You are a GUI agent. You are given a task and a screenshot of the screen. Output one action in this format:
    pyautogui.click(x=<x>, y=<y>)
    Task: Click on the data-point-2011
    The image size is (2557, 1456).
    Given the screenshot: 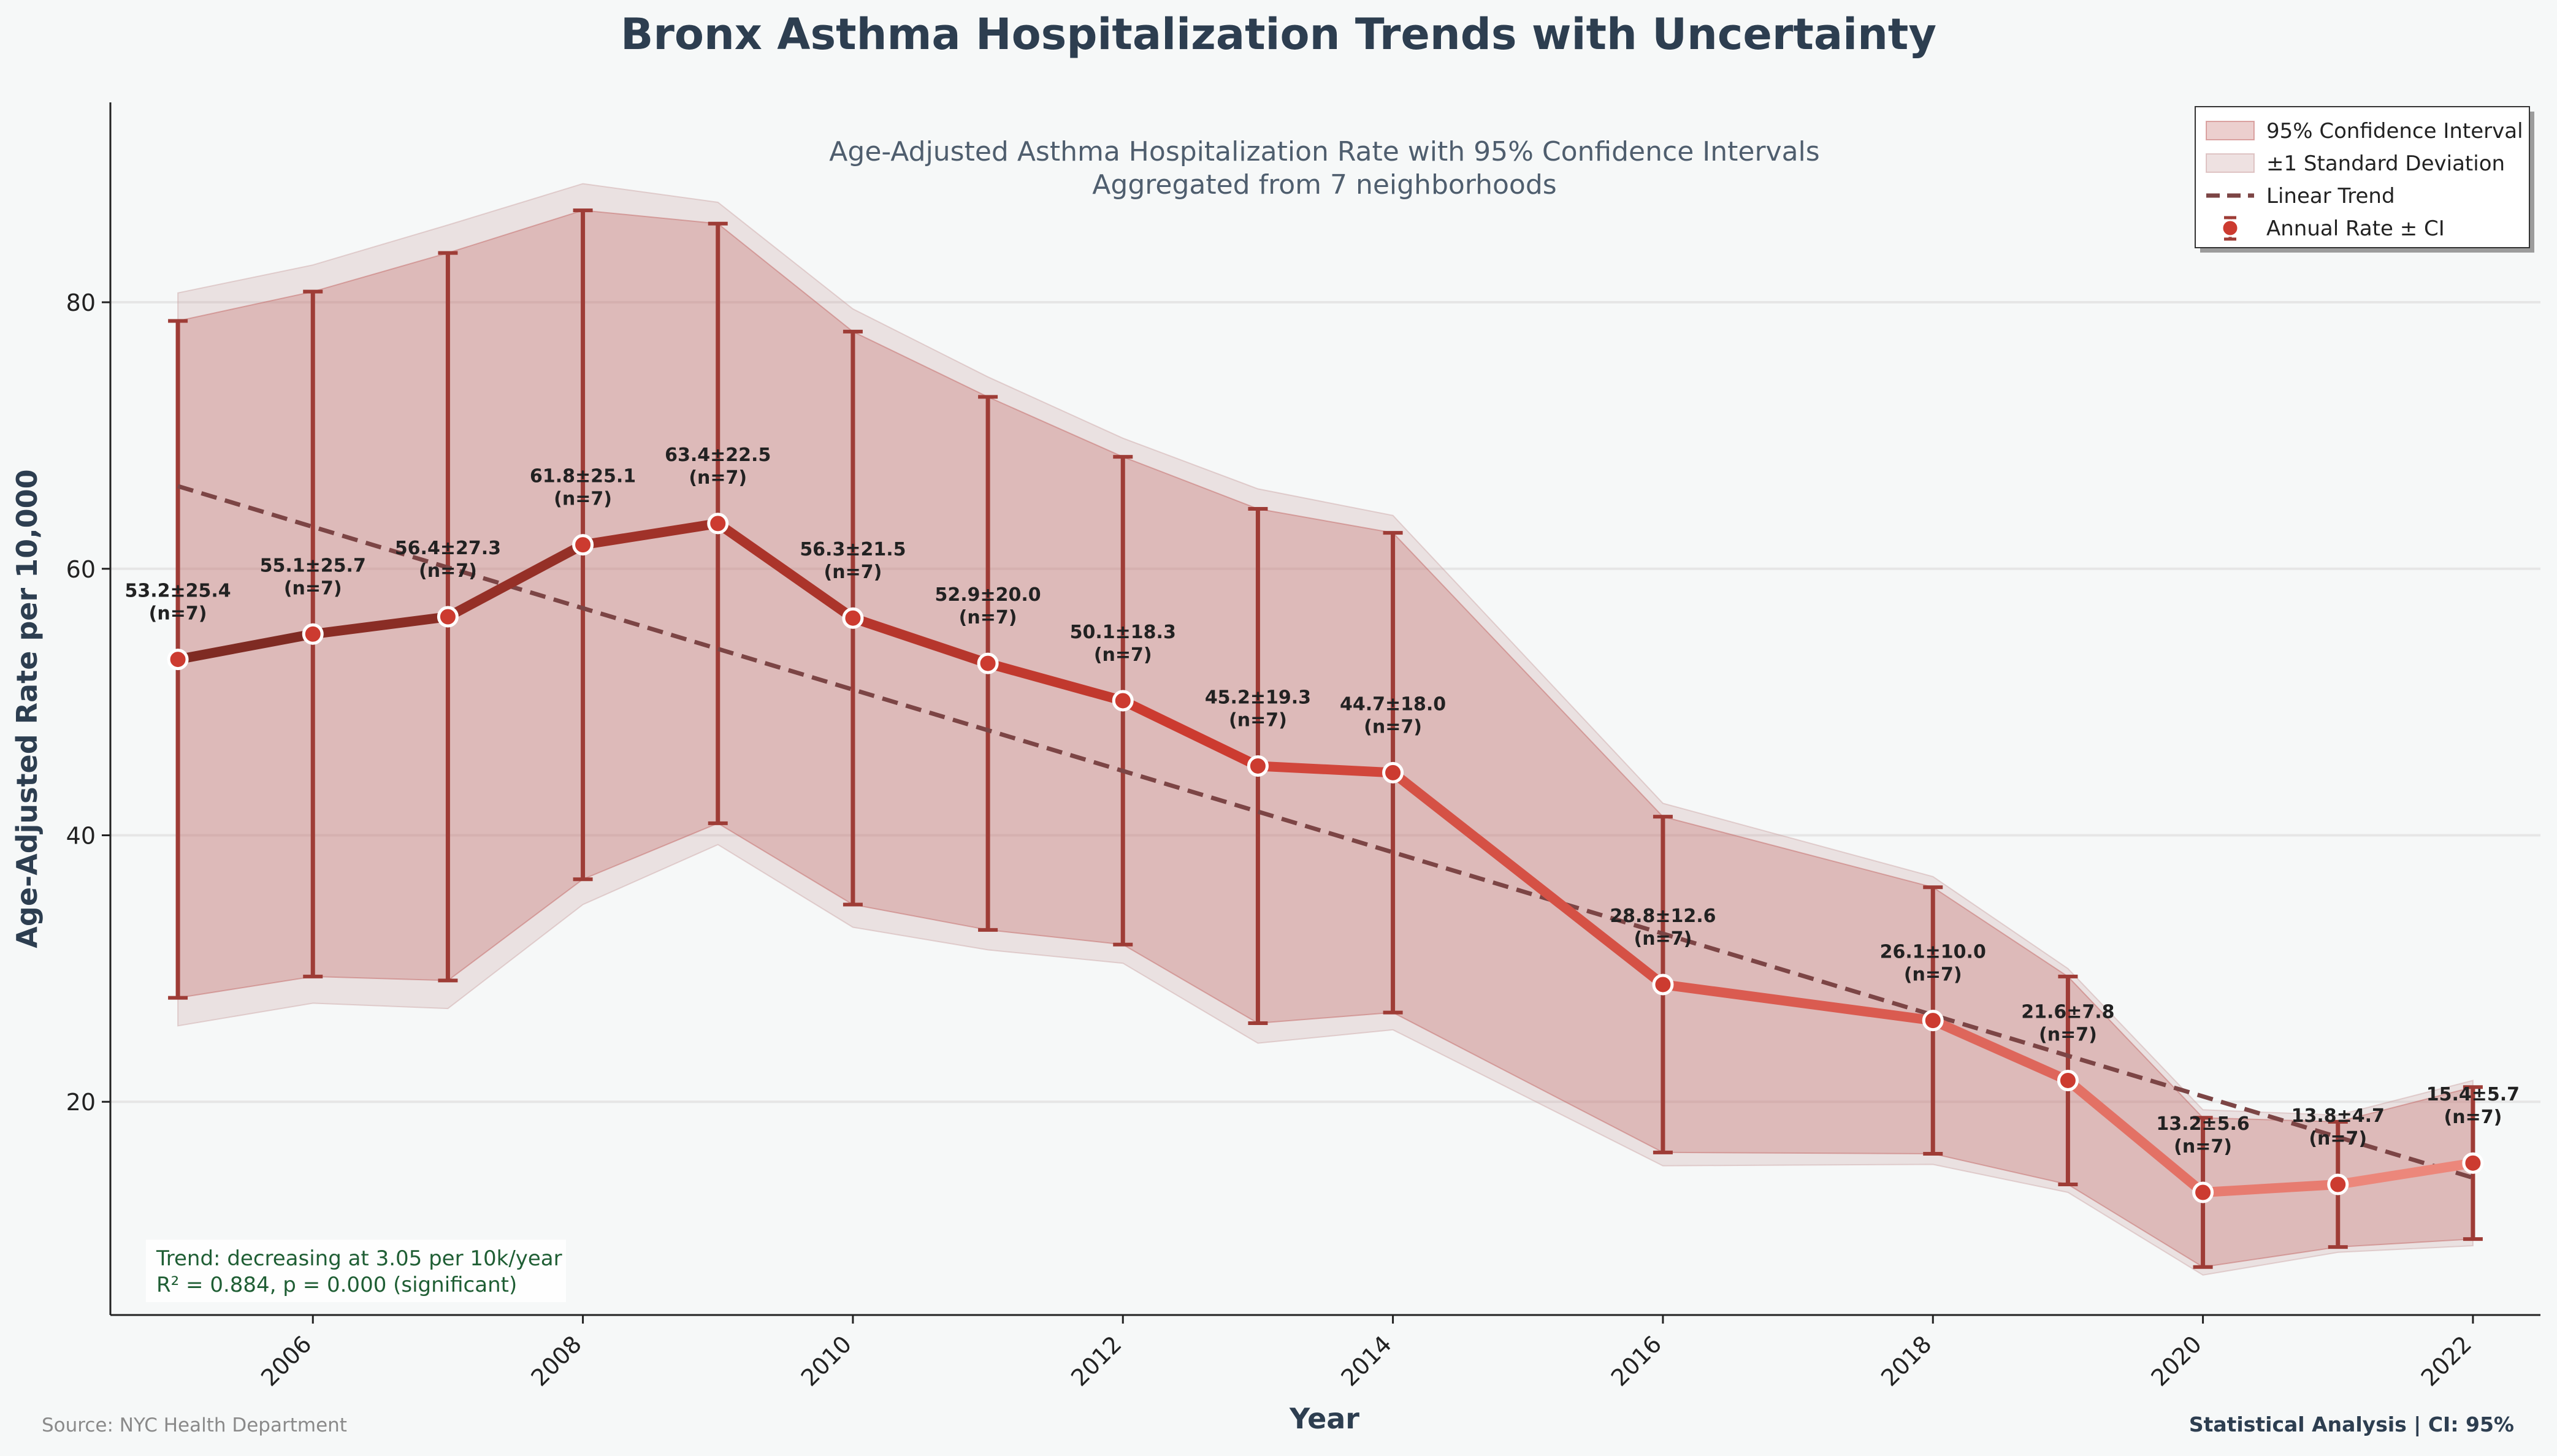 What is the action you would take?
    pyautogui.click(x=988, y=663)
    